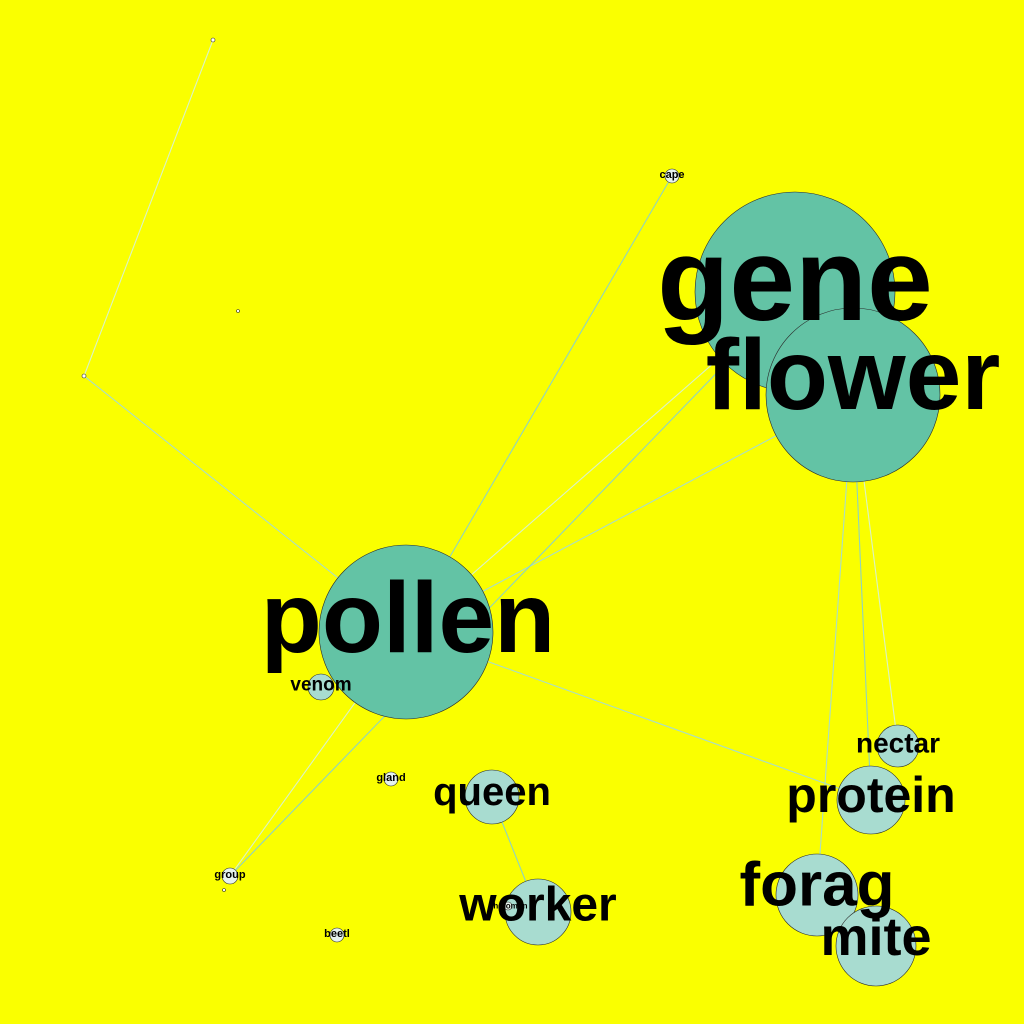 The image size is (1024, 1024). Describe the element at coordinates (148, 208) in the screenshot. I see `edge-t1-t2` at that location.